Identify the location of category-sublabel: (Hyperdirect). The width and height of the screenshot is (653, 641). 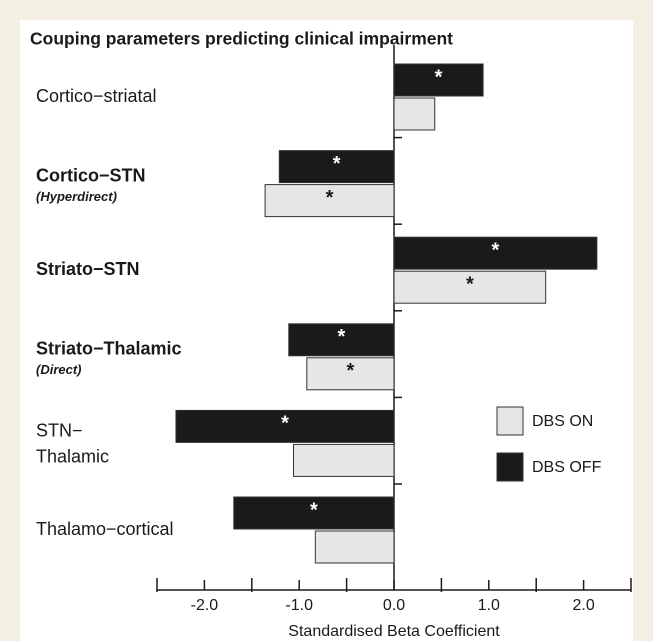
(76, 196).